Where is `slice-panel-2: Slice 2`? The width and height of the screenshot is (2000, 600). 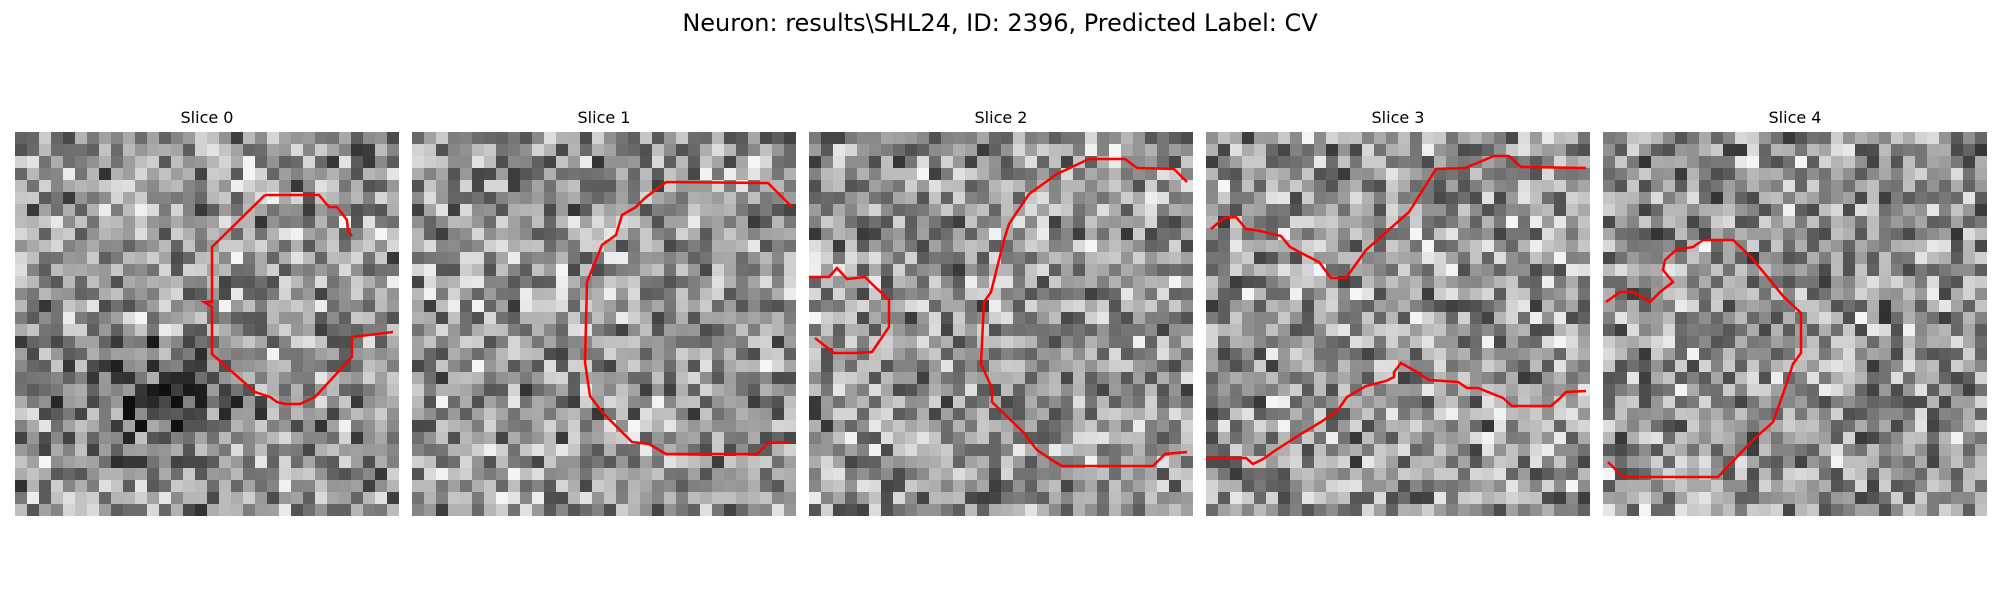 slice-panel-2: Slice 2 is located at coordinates (1001, 311).